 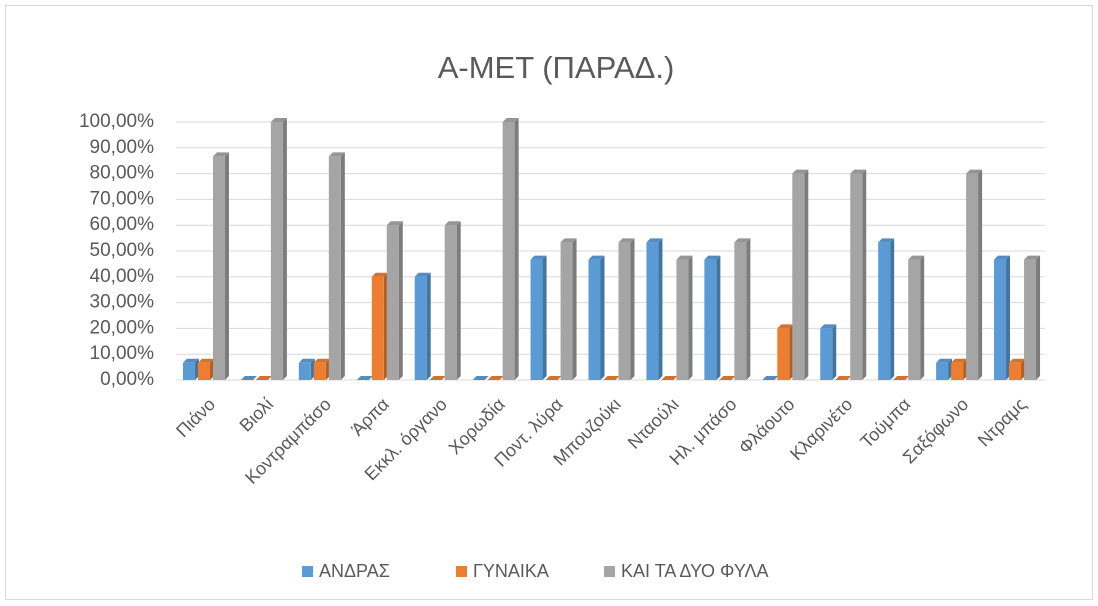 What do you see at coordinates (695, 571) in the screenshot?
I see `legend-label: ΚΑΙ ΤΑ ΔΥΟ ΦΥΛΑ` at bounding box center [695, 571].